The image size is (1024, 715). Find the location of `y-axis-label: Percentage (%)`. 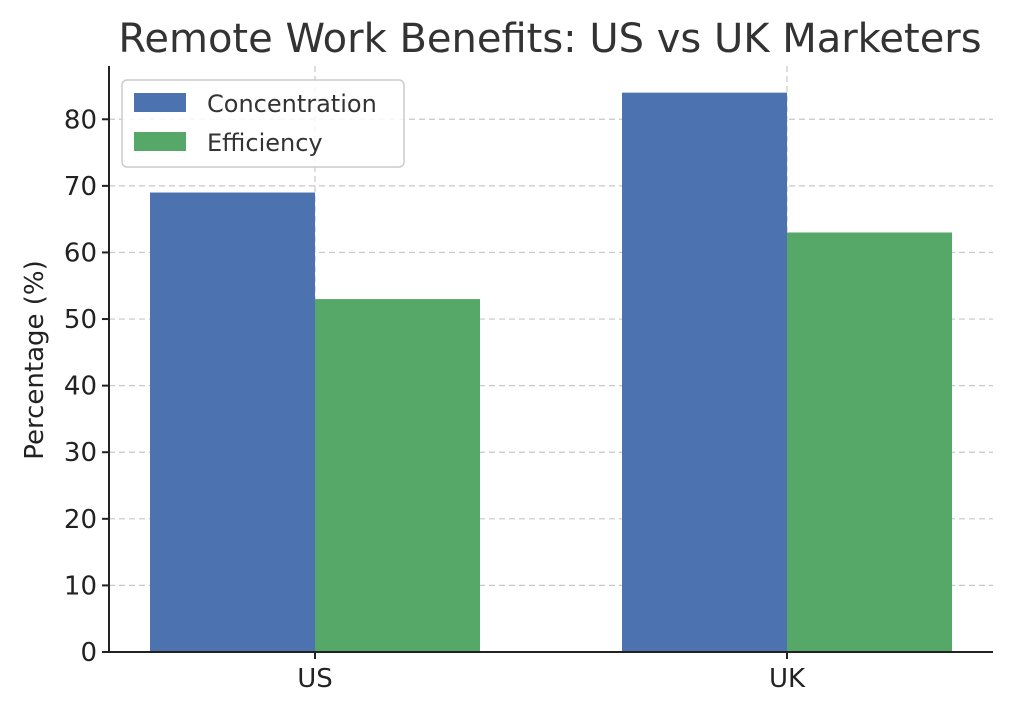

y-axis-label: Percentage (%) is located at coordinates (35, 360).